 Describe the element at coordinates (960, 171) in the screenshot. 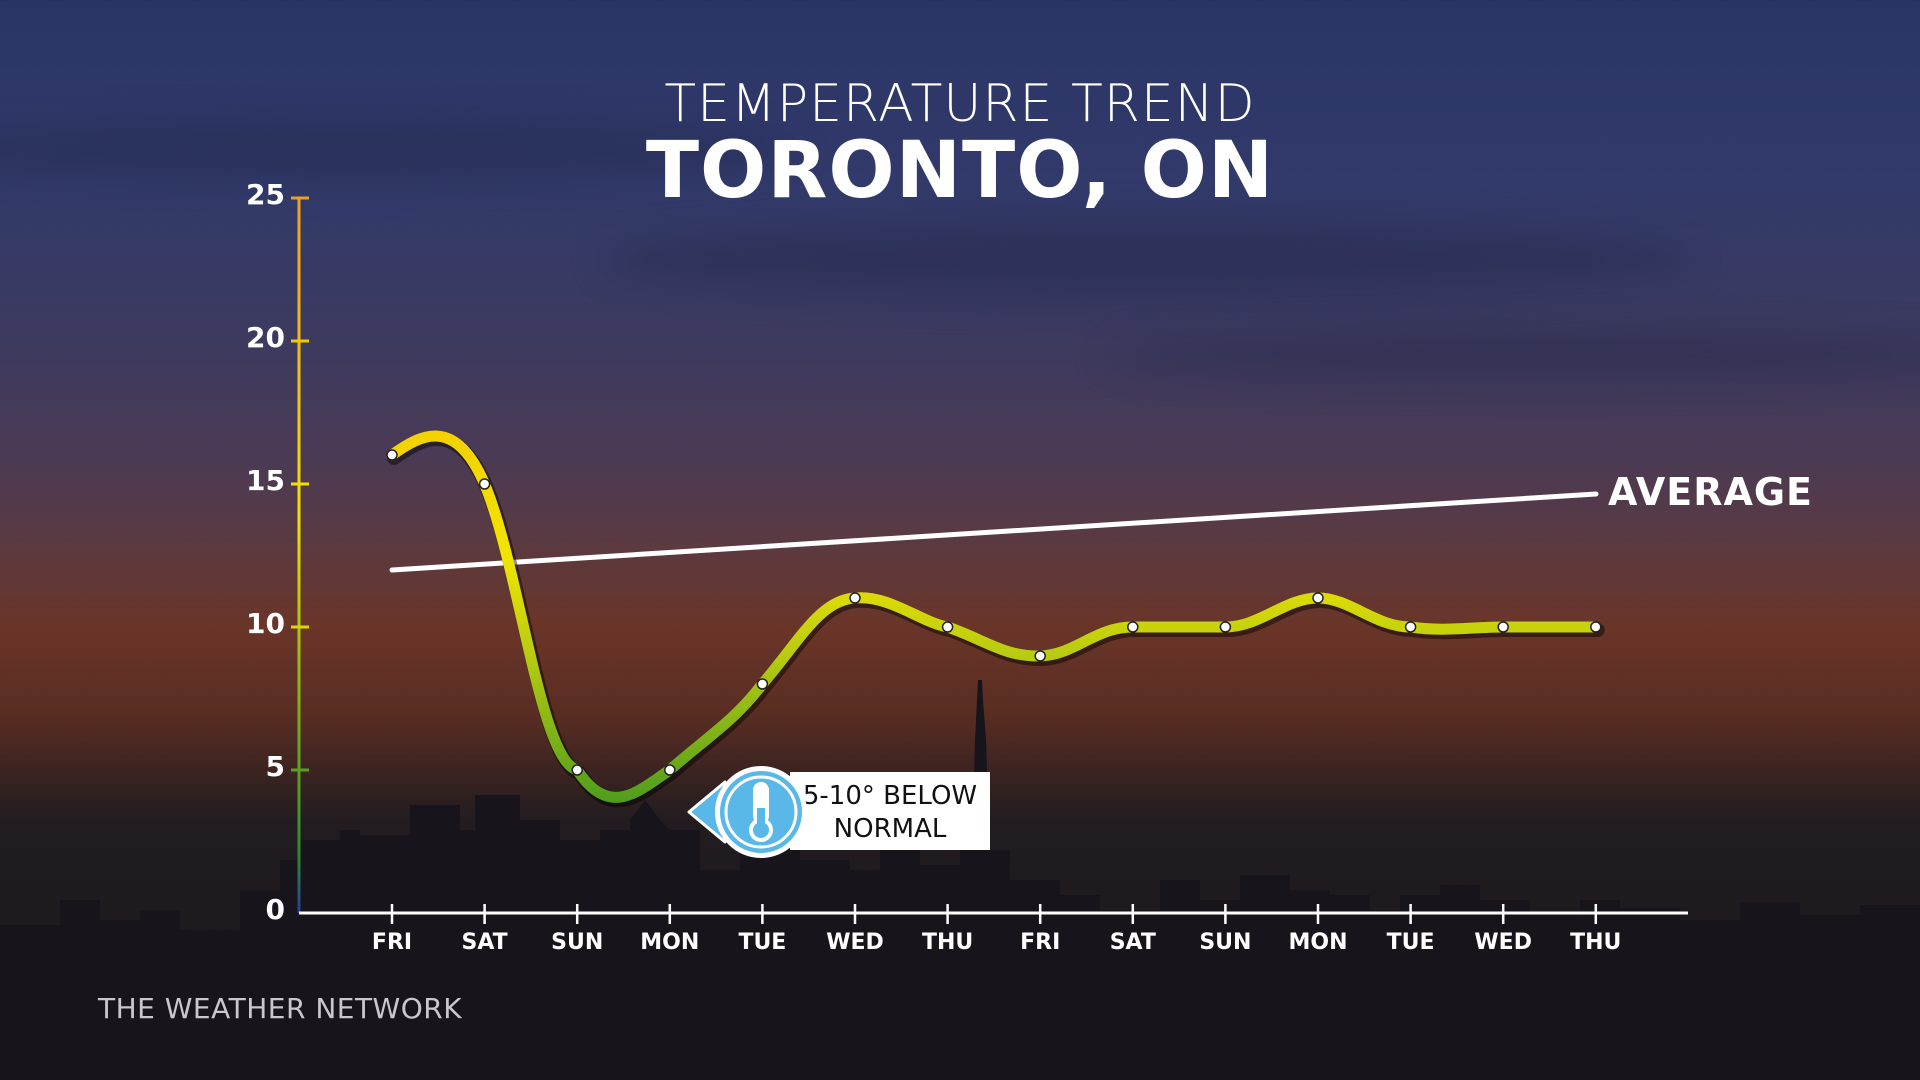

I see `chart-title: TORONTO, ON` at that location.